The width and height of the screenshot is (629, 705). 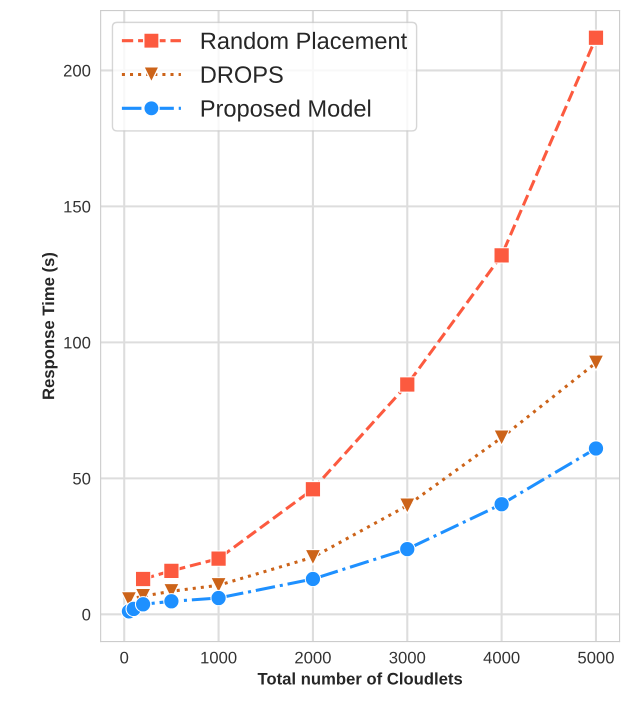 What do you see at coordinates (77, 70) in the screenshot?
I see `y-tick-label: 200` at bounding box center [77, 70].